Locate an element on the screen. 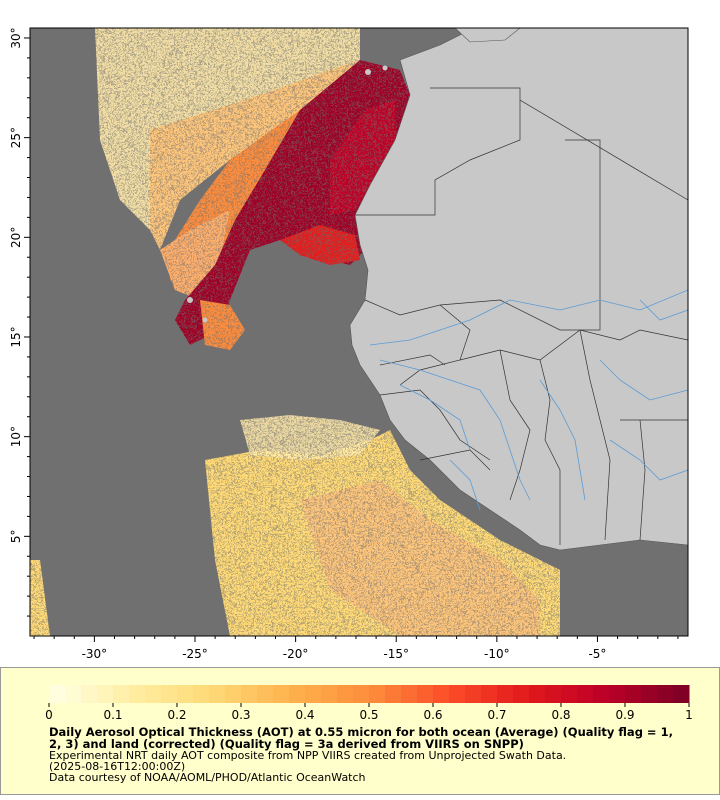  colorbar-tick-label: 1 is located at coordinates (689, 715).